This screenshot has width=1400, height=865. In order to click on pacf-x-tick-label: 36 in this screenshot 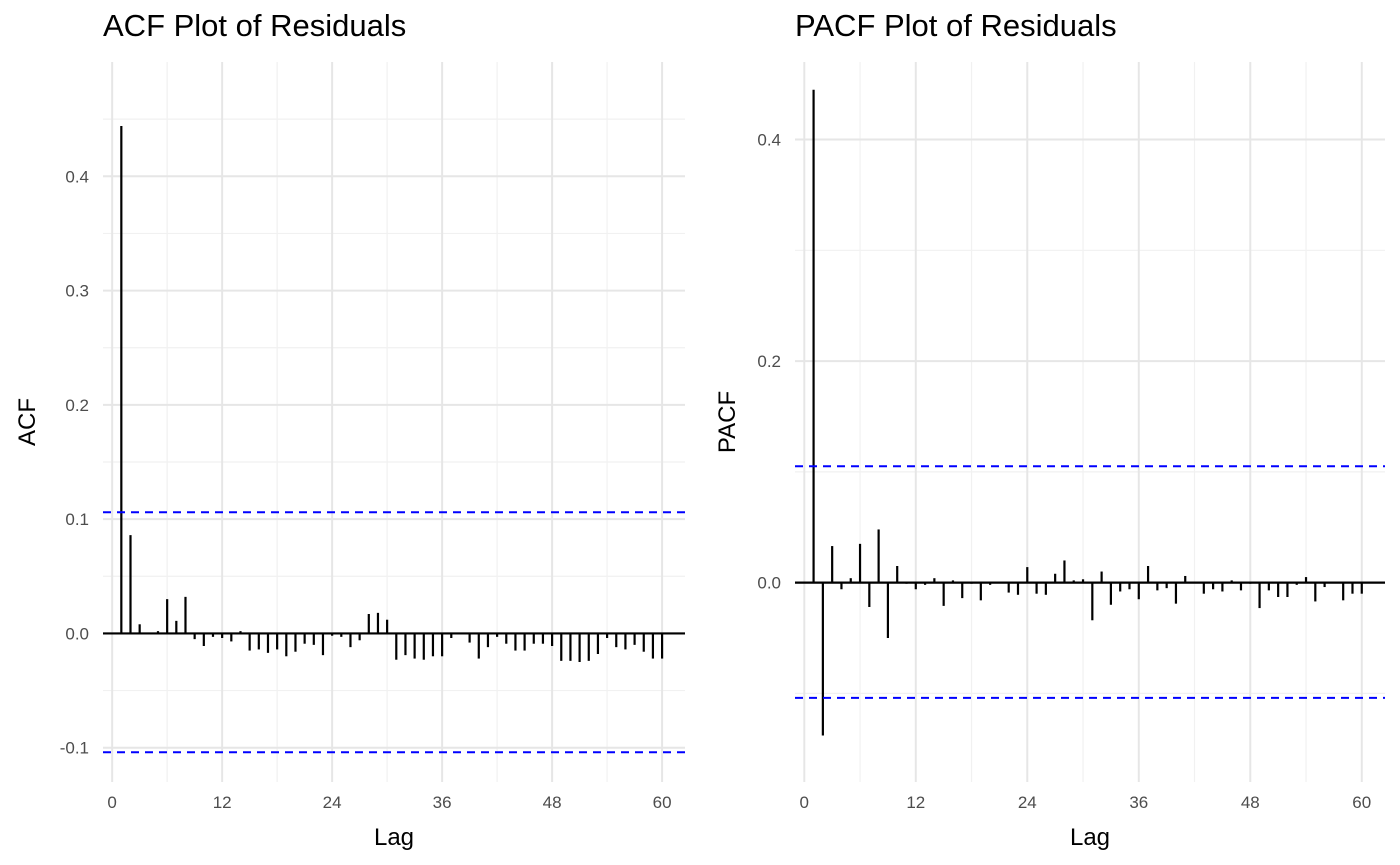, I will do `click(1138, 802)`.